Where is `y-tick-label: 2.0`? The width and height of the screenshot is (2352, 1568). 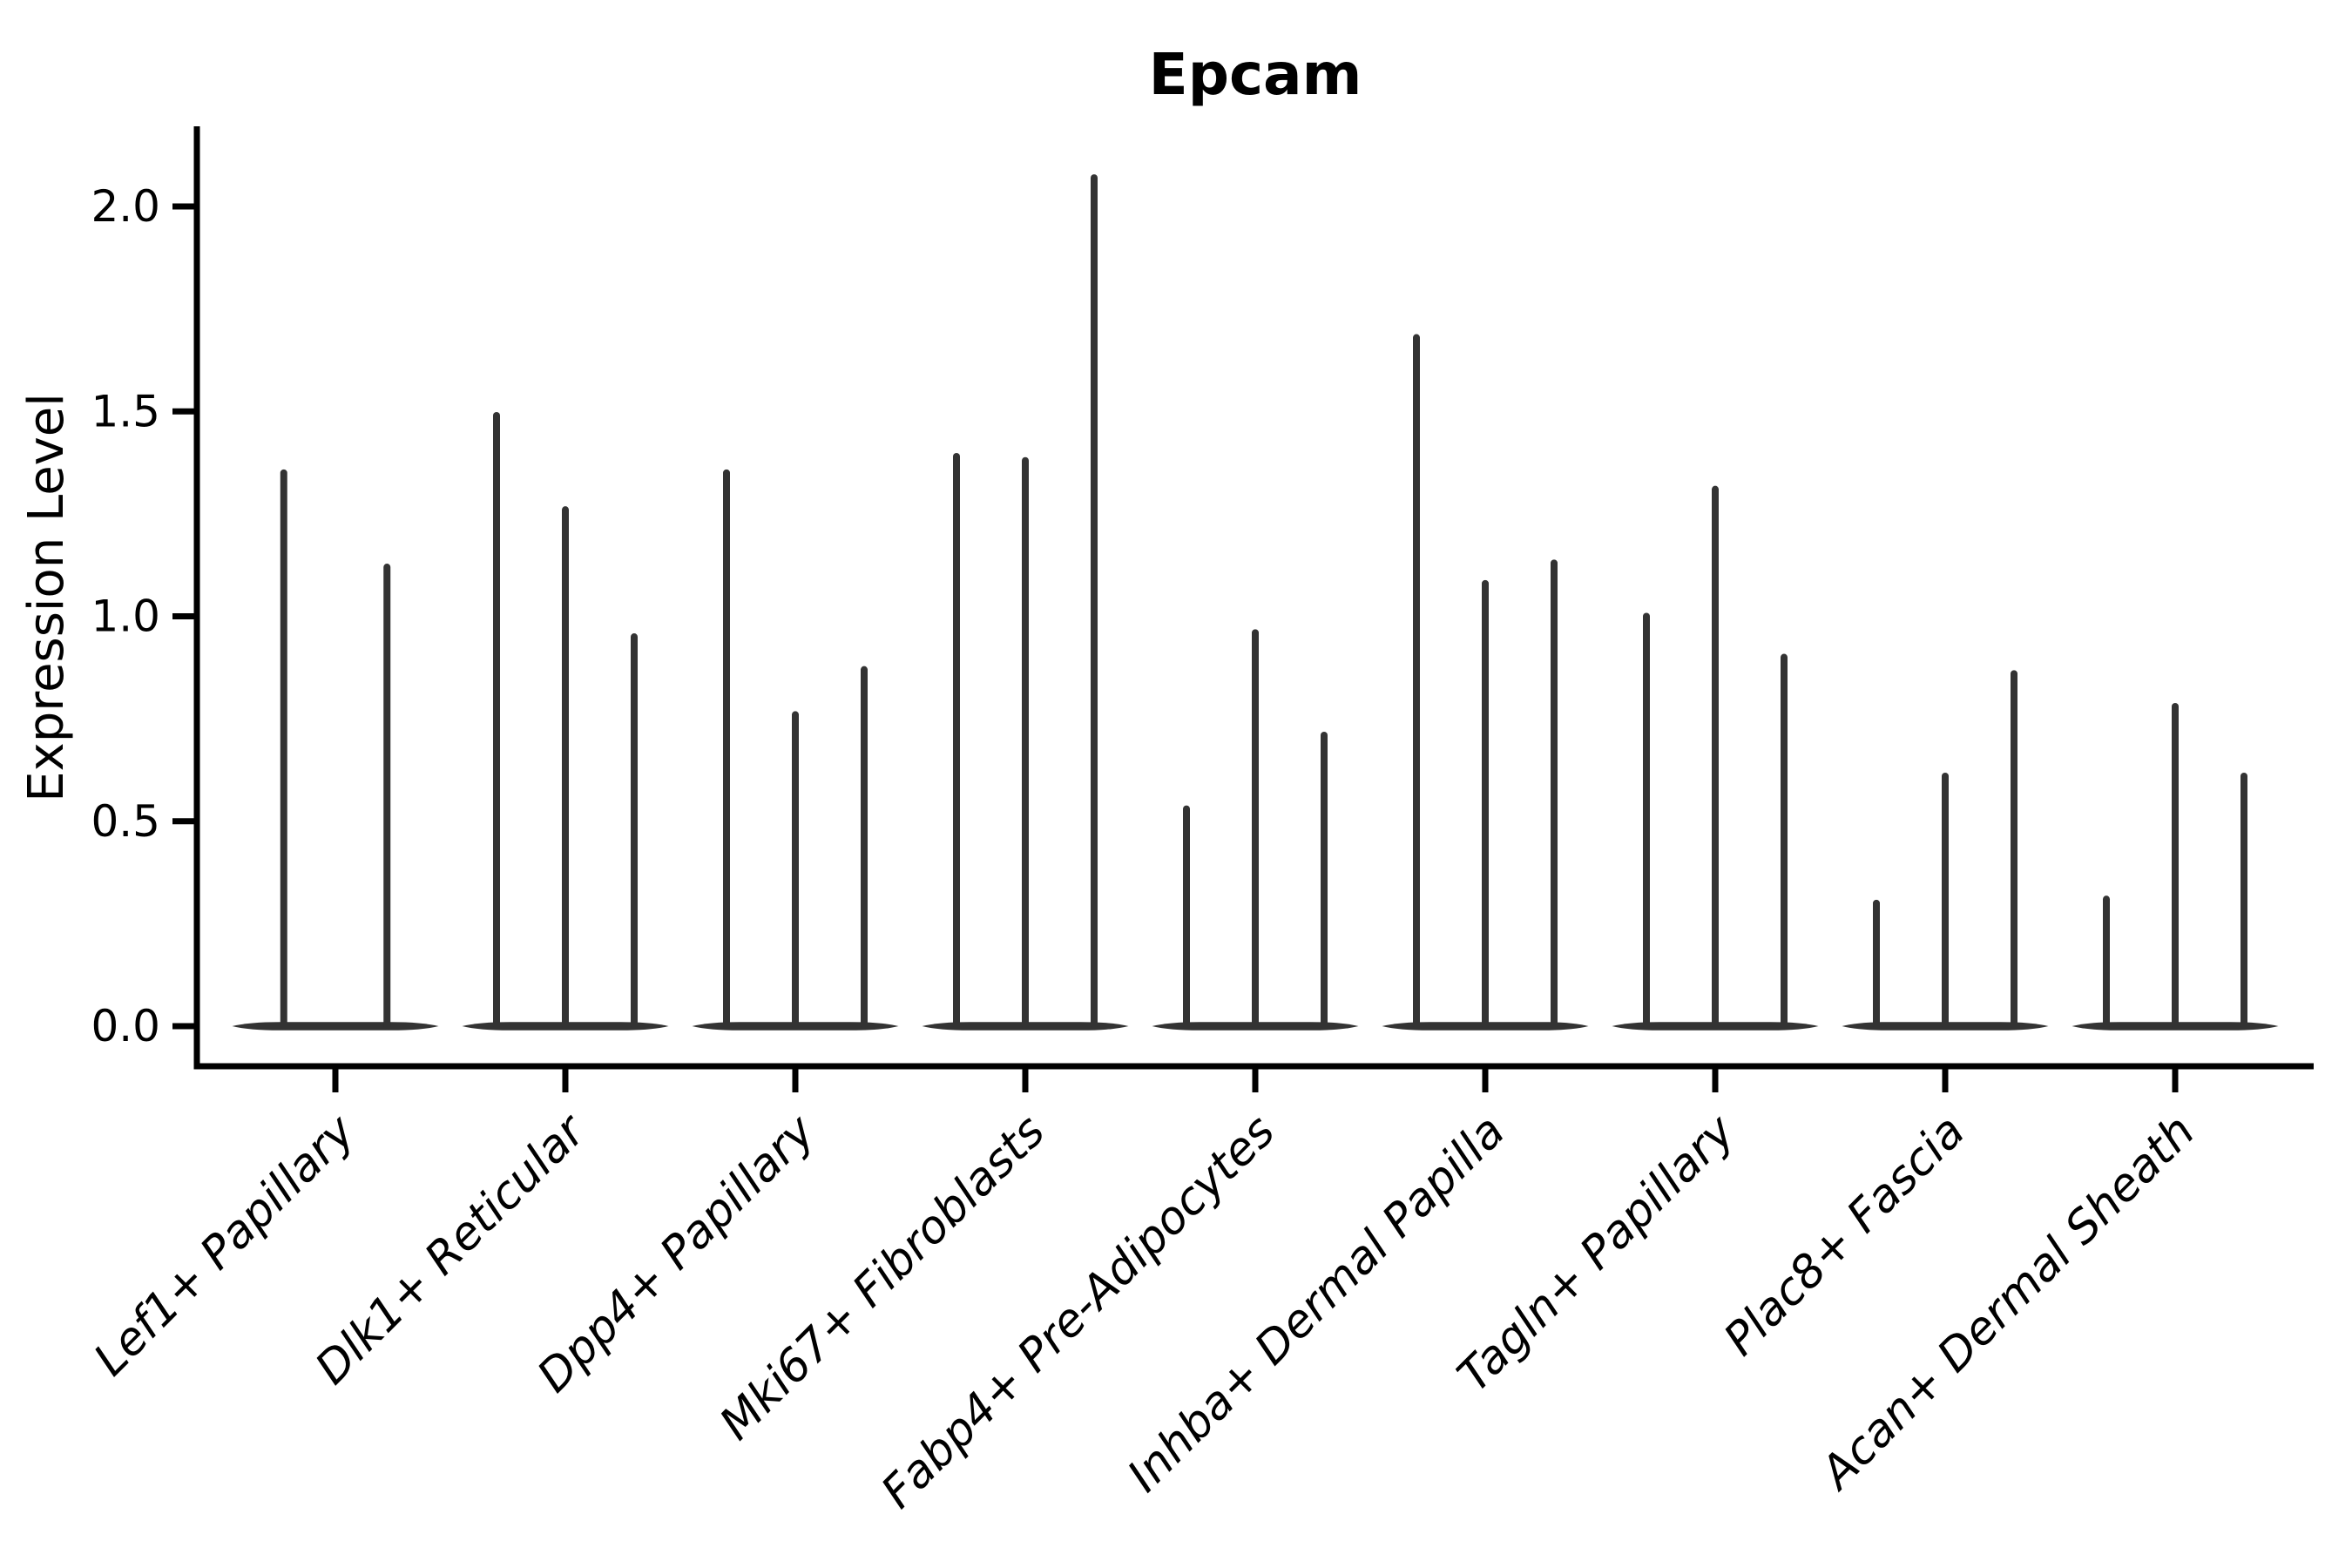 y-tick-label: 2.0 is located at coordinates (125, 206).